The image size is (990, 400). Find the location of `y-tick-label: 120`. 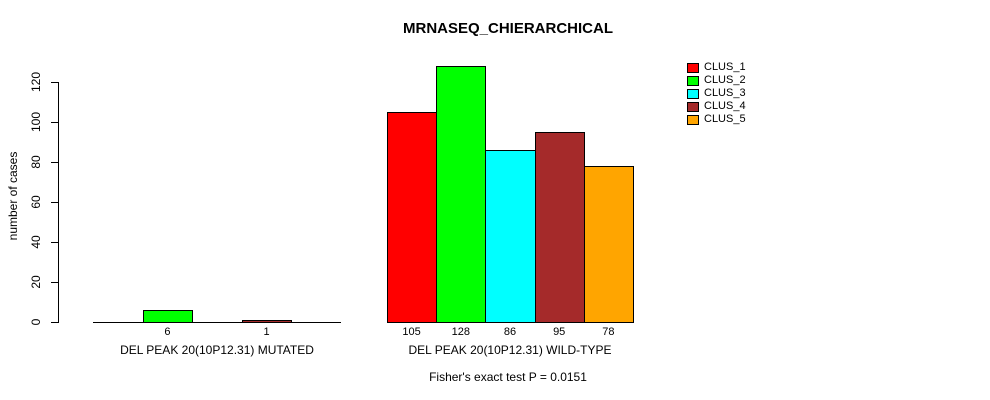

y-tick-label: 120 is located at coordinates (36, 82).